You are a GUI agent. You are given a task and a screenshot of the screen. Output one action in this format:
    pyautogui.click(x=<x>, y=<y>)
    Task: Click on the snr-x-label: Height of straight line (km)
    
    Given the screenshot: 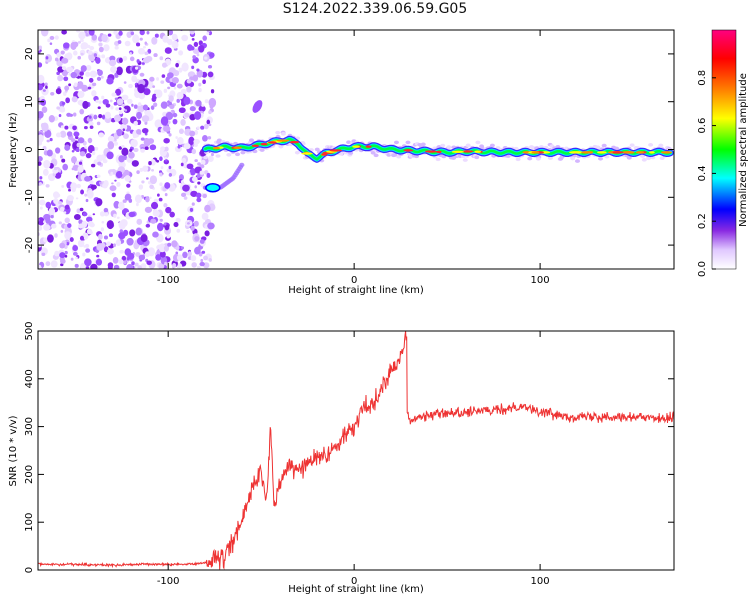 What is the action you would take?
    pyautogui.click(x=356, y=589)
    